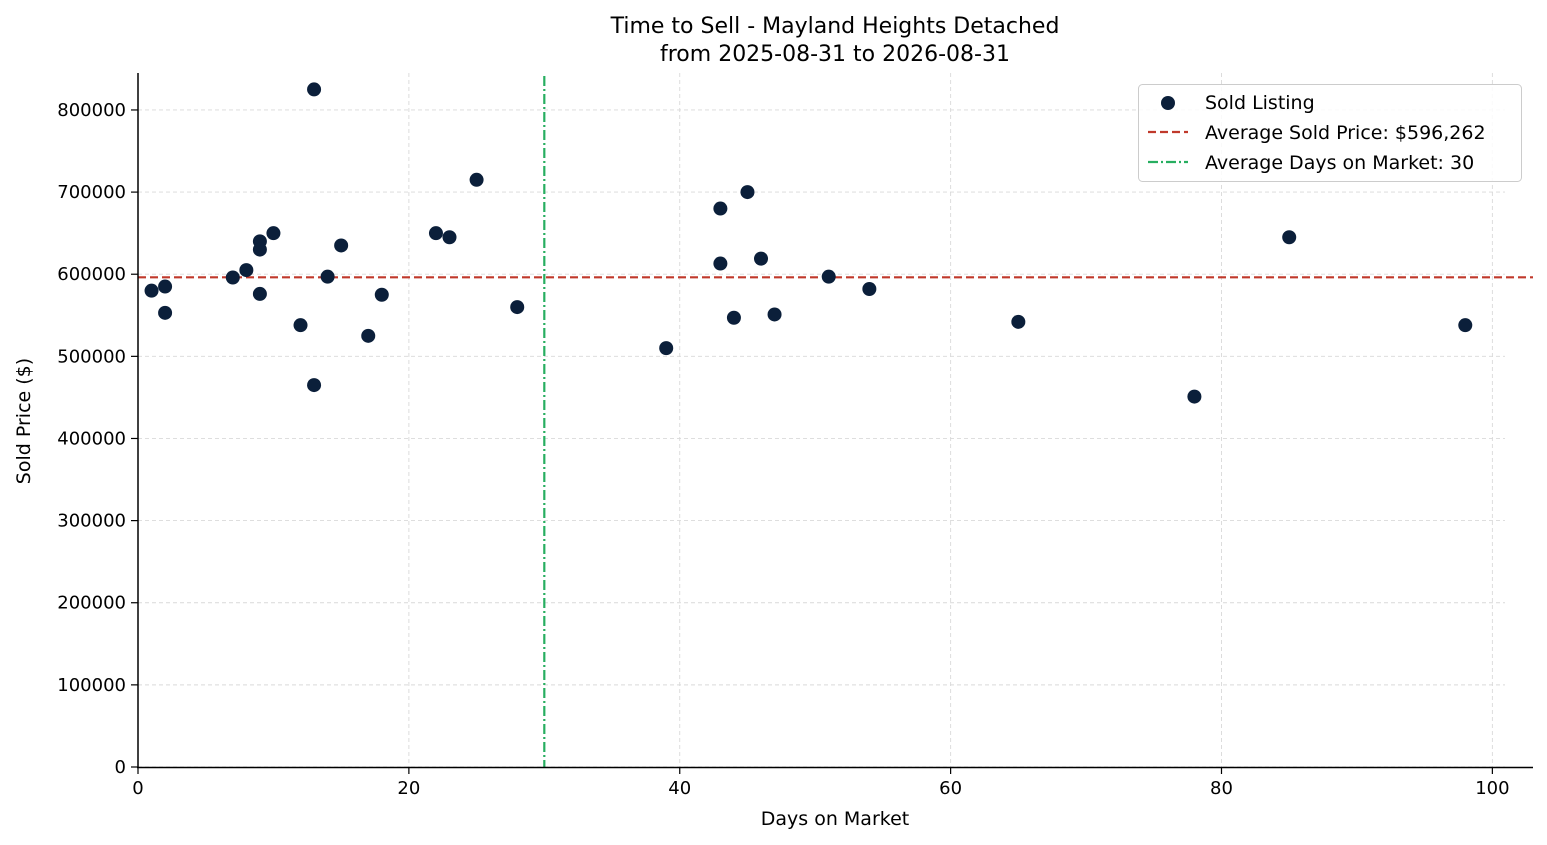 The height and width of the screenshot is (845, 1547). I want to click on x-tick-label: 60, so click(950, 788).